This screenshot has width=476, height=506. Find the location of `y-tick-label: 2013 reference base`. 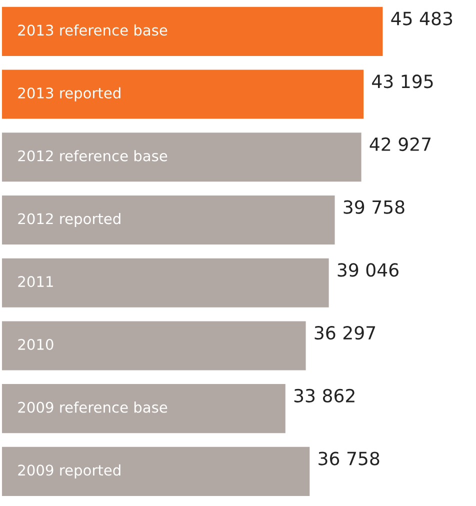

y-tick-label: 2013 reference base is located at coordinates (93, 30).